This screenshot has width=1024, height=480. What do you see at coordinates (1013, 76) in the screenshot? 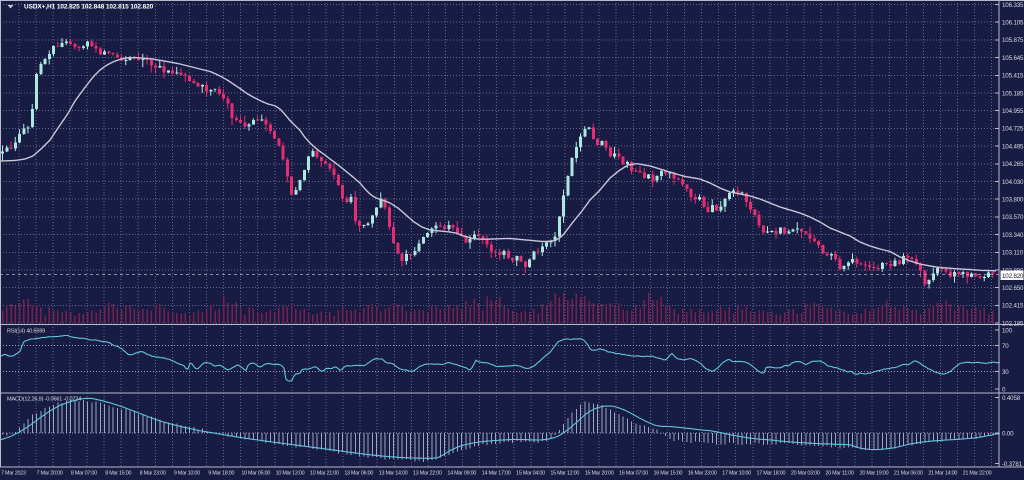
I see `svg-text: 105.415` at bounding box center [1013, 76].